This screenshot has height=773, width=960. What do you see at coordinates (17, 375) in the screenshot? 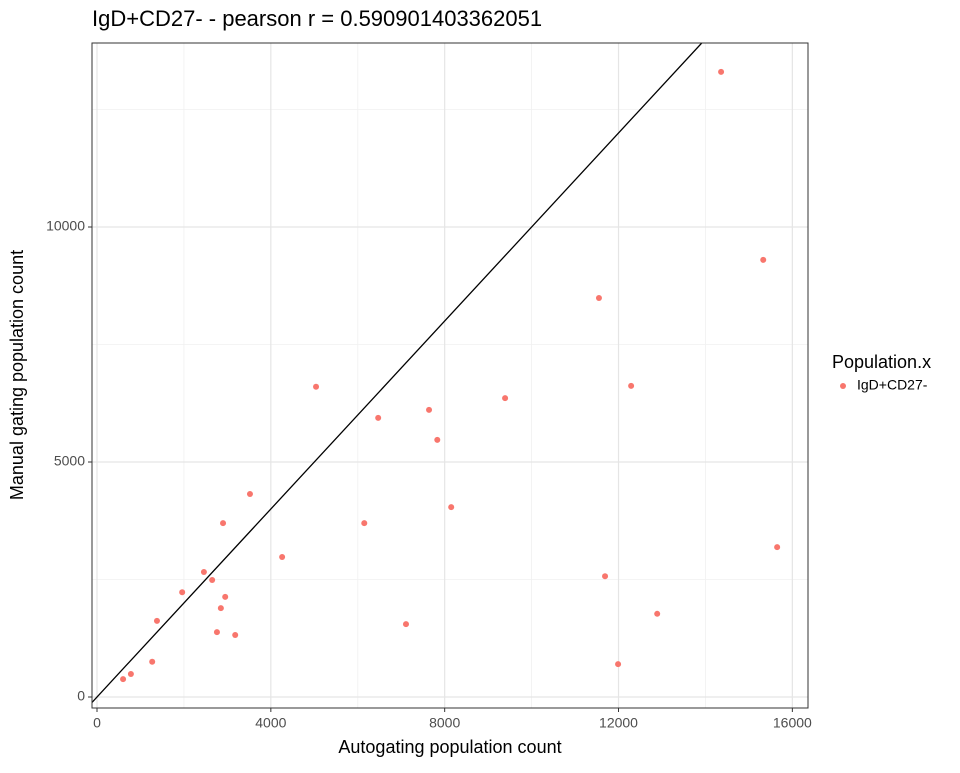
I see `y-axis-title: Manual gating population count` at bounding box center [17, 375].